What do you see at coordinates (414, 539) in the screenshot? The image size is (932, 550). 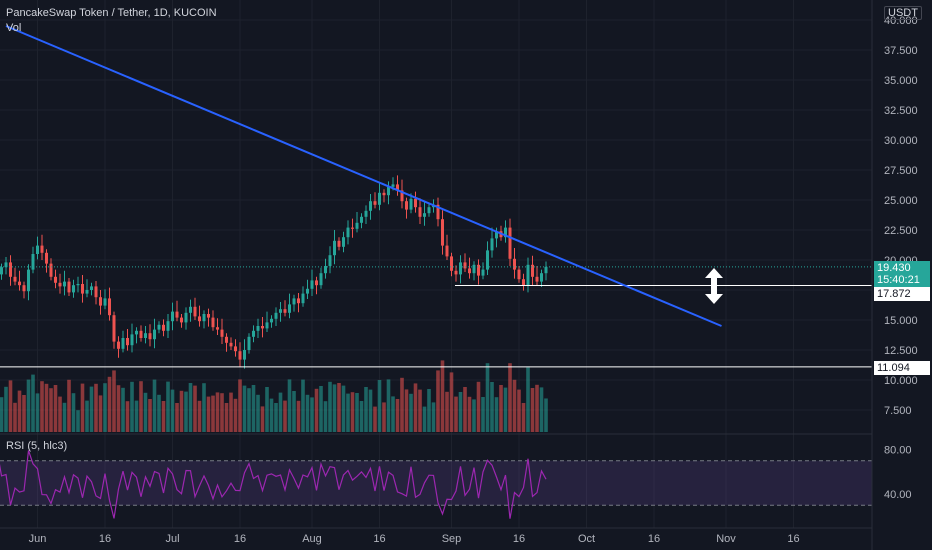 I see `time-axis-ticks: Jun 16 Jul 16 Aug 16 Sep 16 Oct 16 Nov 16` at bounding box center [414, 539].